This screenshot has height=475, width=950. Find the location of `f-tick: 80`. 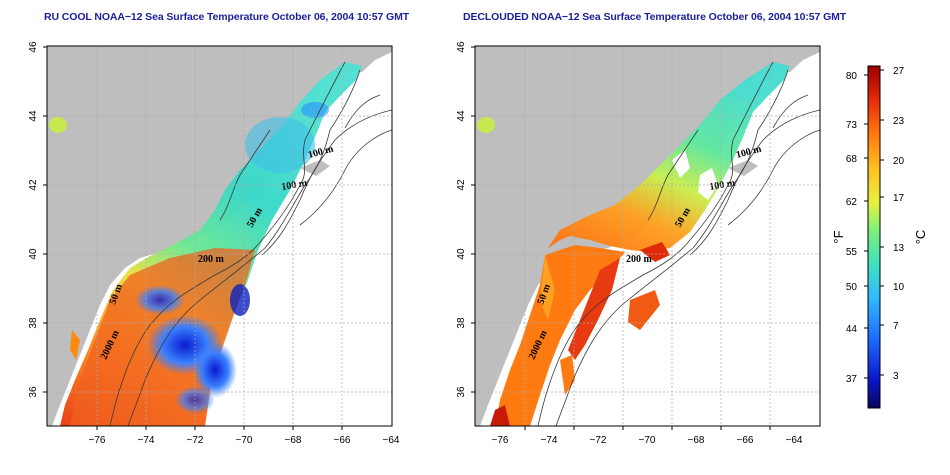

f-tick: 80 is located at coordinates (852, 76).